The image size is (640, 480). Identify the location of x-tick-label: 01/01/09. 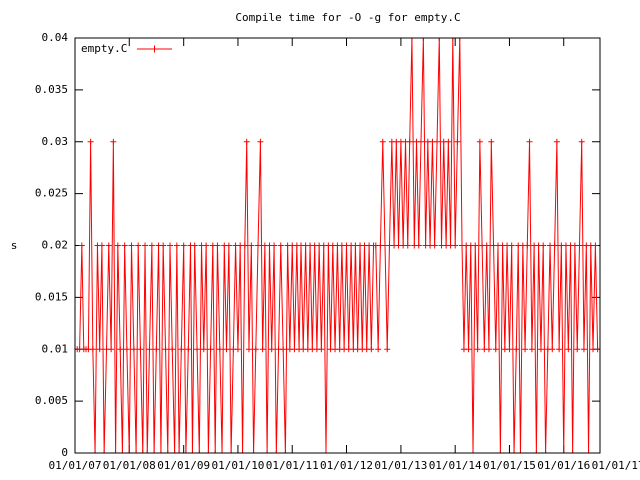
(183, 465).